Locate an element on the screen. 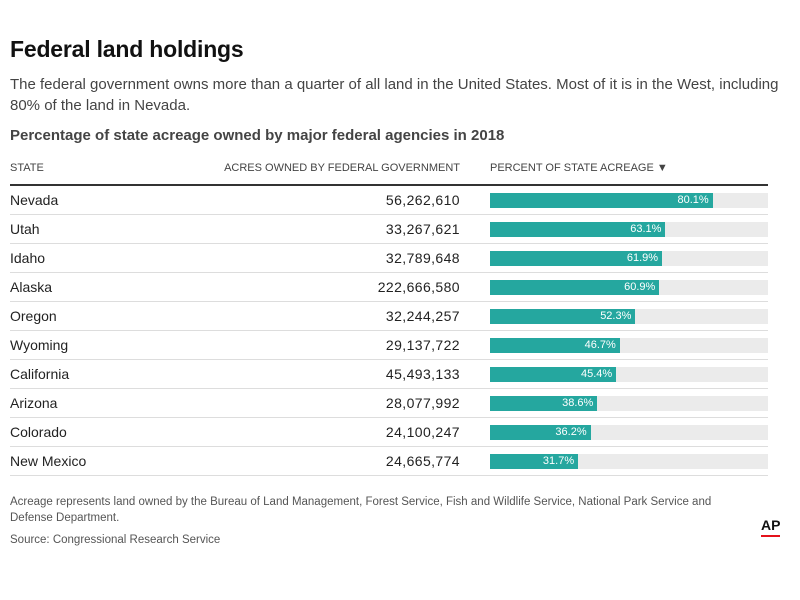 Image resolution: width=800 pixels, height=600 pixels. state-name: Oregon is located at coordinates (110, 316).